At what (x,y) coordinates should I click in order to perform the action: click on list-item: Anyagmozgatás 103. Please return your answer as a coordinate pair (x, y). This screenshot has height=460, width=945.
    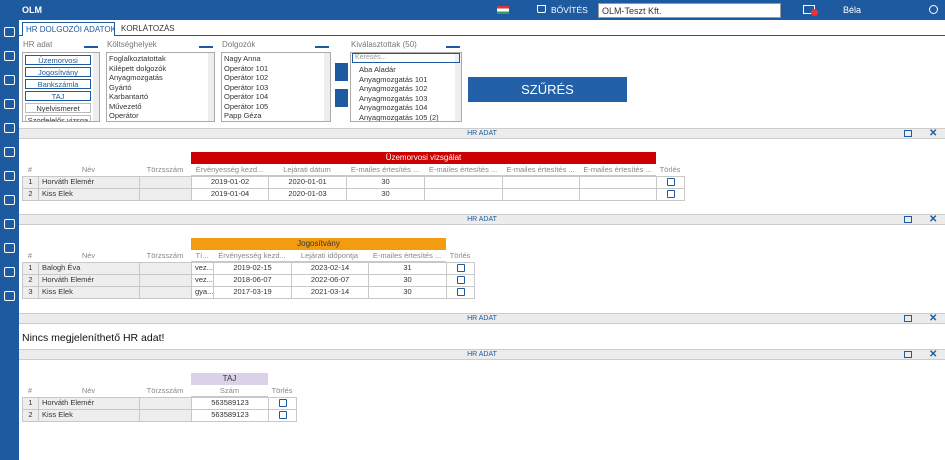
    Looking at the image, I should click on (393, 98).